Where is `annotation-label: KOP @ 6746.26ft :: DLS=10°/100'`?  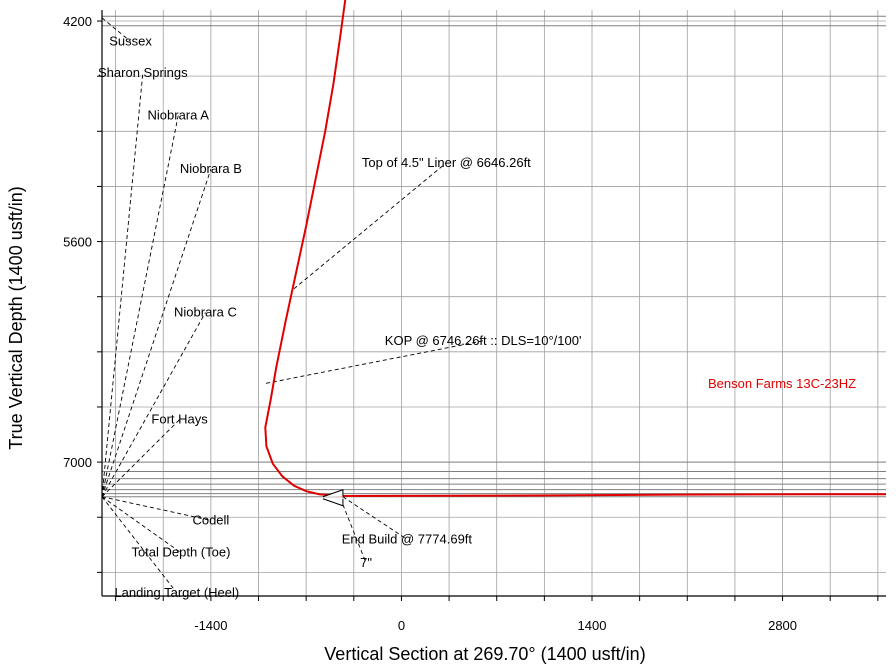
annotation-label: KOP @ 6746.26ft :: DLS=10°/100' is located at coordinates (483, 340).